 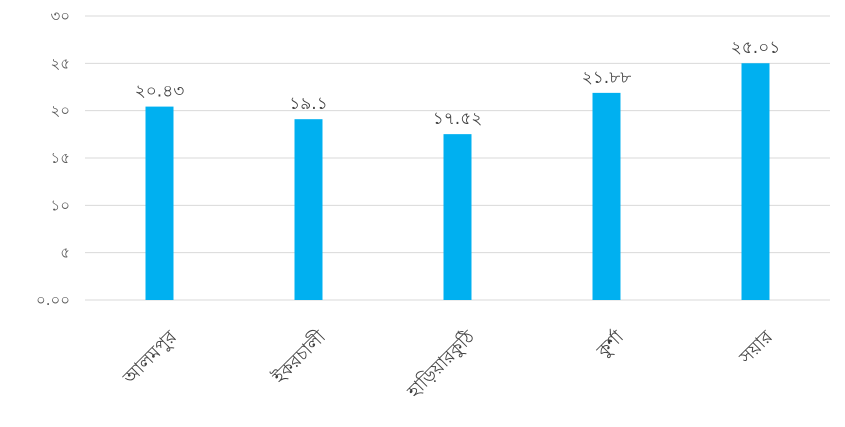 What do you see at coordinates (607, 78) in the screenshot?
I see `data-label: ২১.৮৮` at bounding box center [607, 78].